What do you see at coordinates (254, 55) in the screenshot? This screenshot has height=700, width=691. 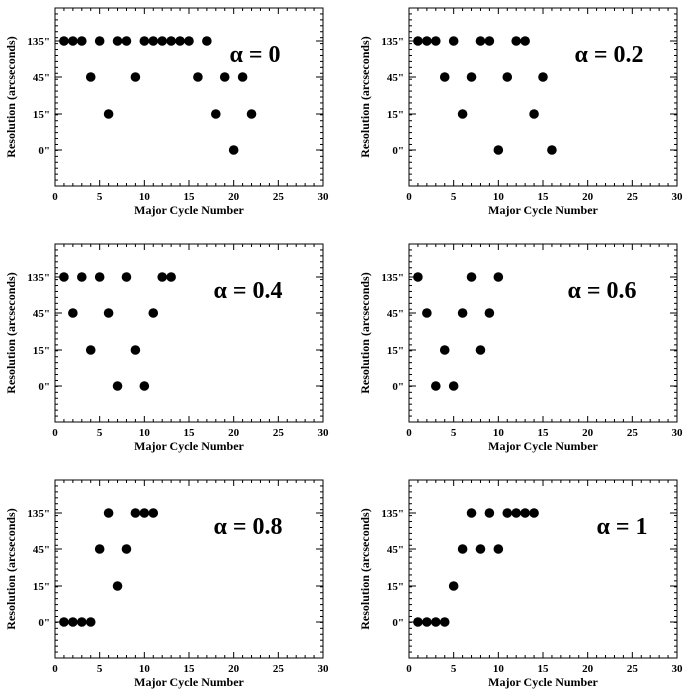 I see `panel-title: α = 0` at bounding box center [254, 55].